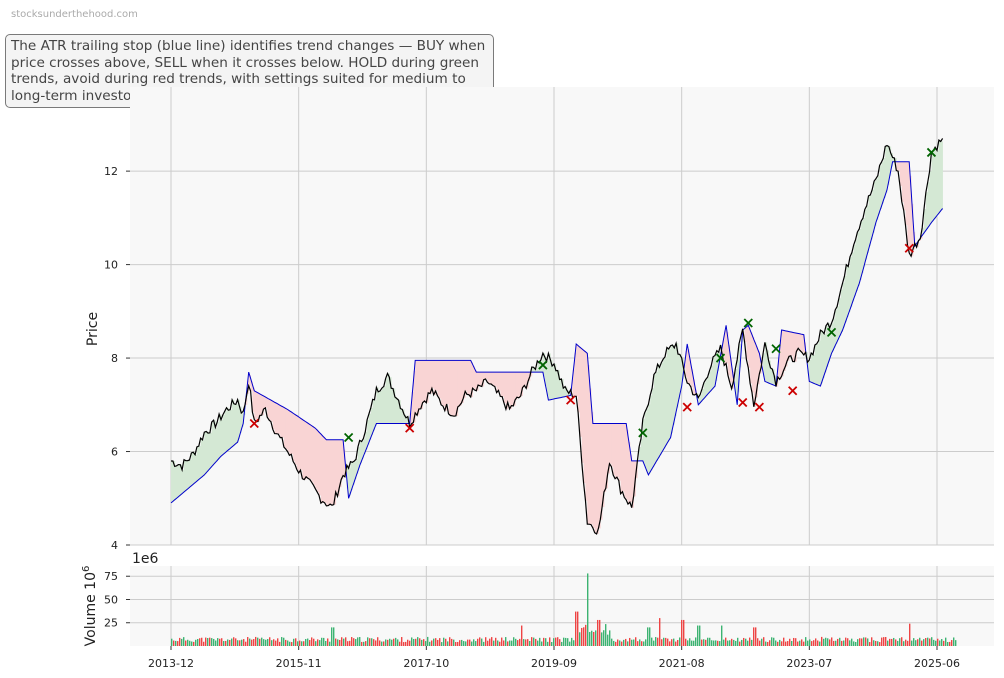  Describe the element at coordinates (299, 663) in the screenshot. I see `x-tick-label: 2015-11` at that location.